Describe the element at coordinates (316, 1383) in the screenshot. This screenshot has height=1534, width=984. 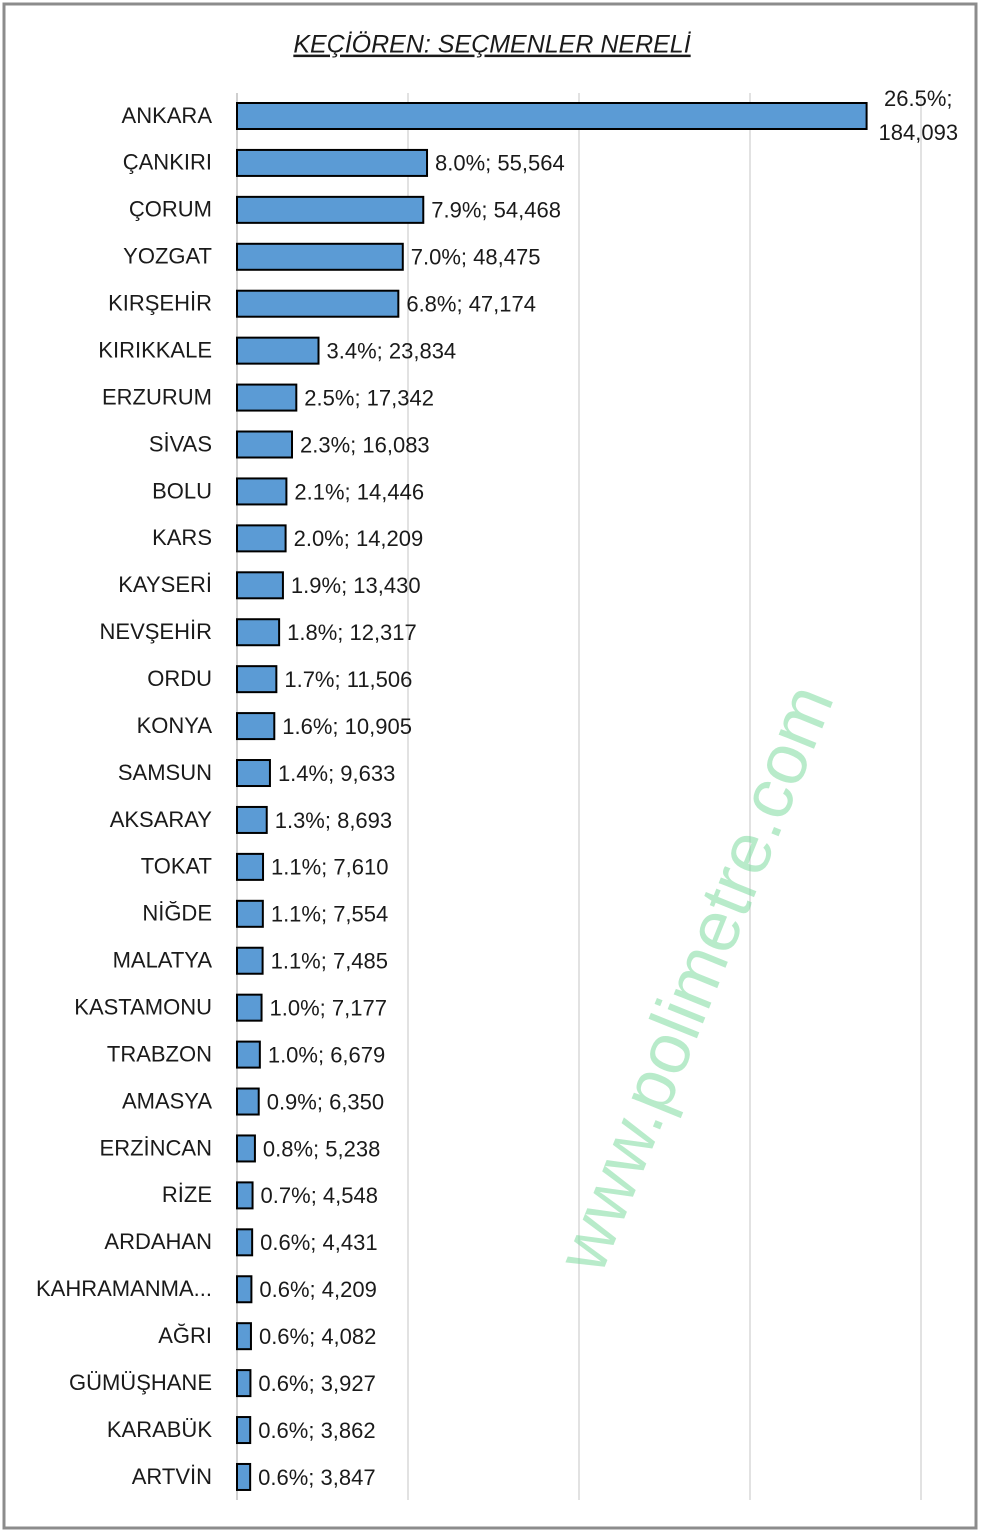
I see `value-label: 0.6%; 3,927` at that location.